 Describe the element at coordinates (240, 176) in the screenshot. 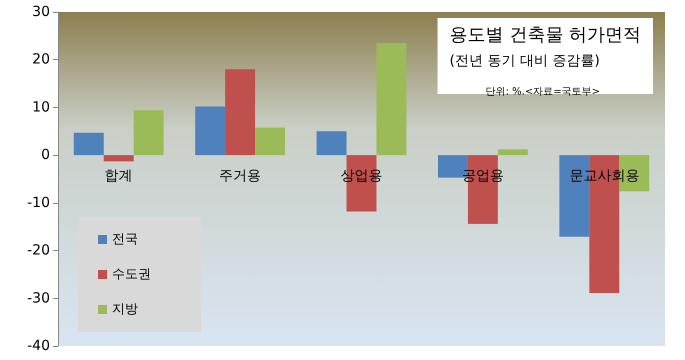

I see `x-tick-label: 주거용` at that location.